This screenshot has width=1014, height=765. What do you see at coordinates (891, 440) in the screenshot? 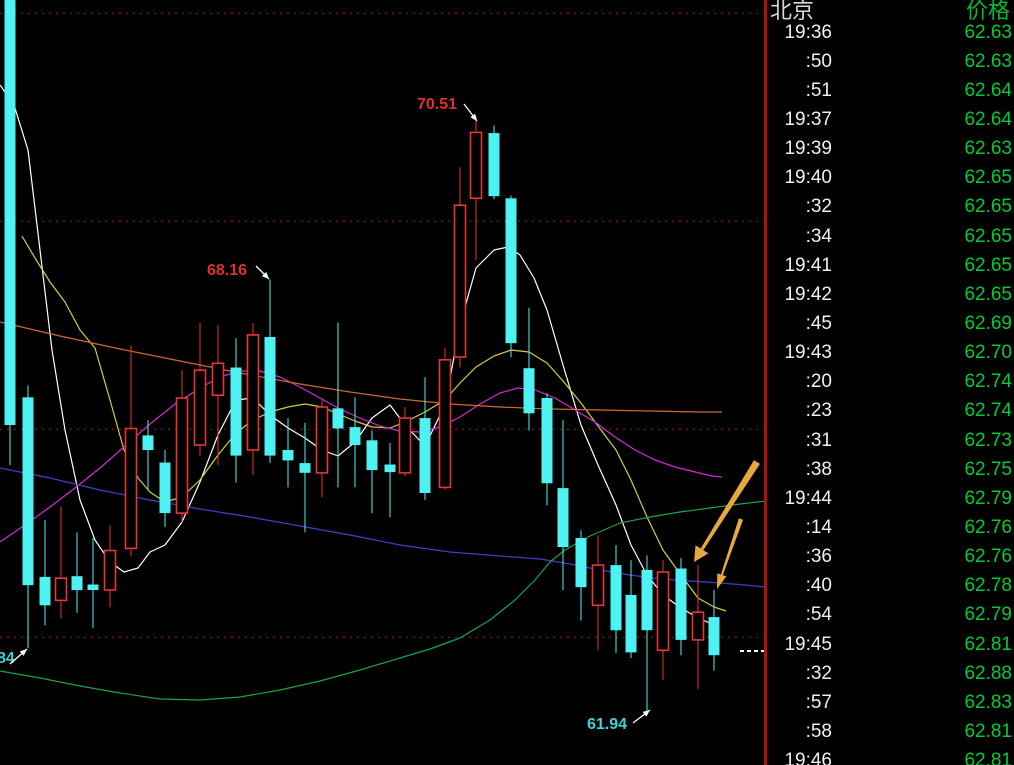
I see `tick-row: :31 62.73` at bounding box center [891, 440].